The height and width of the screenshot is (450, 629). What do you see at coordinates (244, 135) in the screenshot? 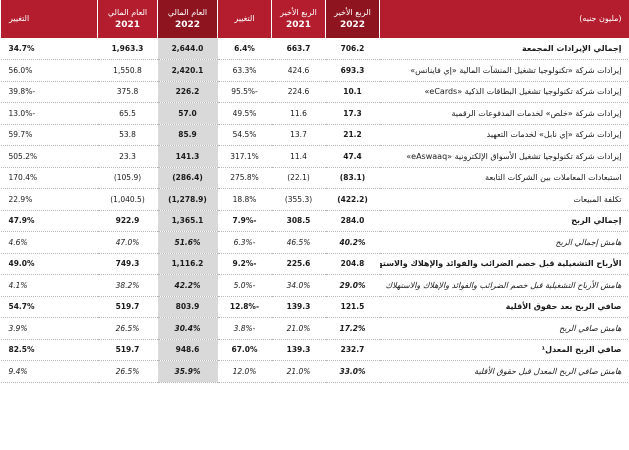
I see `quarter-change-value: 54.5%` at bounding box center [244, 135].